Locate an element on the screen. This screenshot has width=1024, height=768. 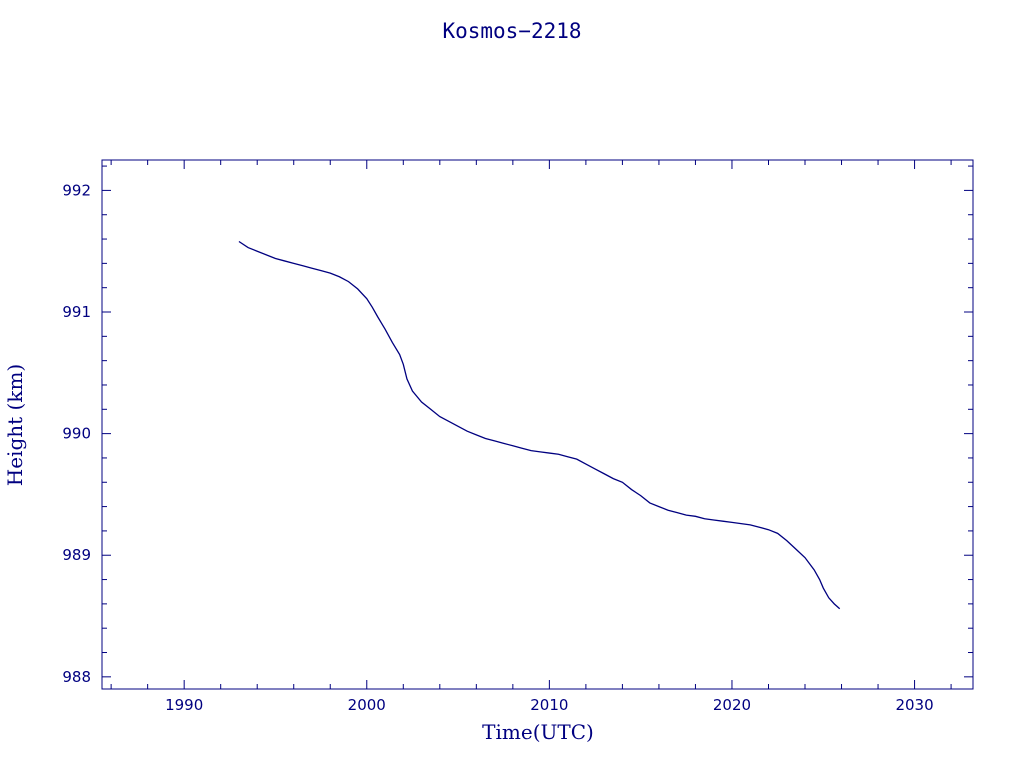
y-tick-label: 991 is located at coordinates (76, 312).